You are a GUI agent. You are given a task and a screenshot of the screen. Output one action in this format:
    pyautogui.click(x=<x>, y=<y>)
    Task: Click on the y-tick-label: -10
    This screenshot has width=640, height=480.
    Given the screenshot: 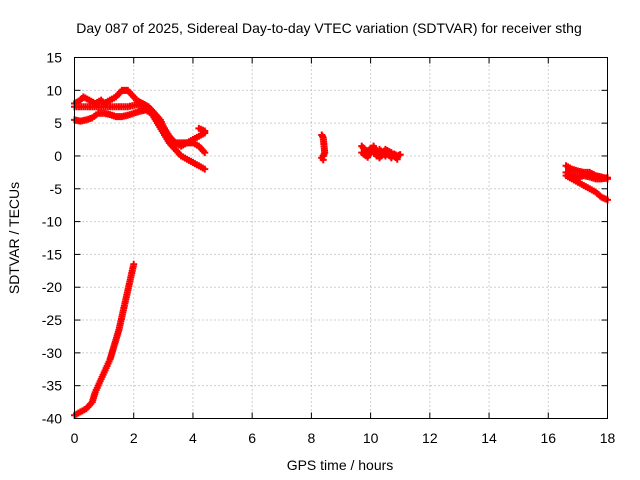 What is the action you would take?
    pyautogui.click(x=52, y=222)
    